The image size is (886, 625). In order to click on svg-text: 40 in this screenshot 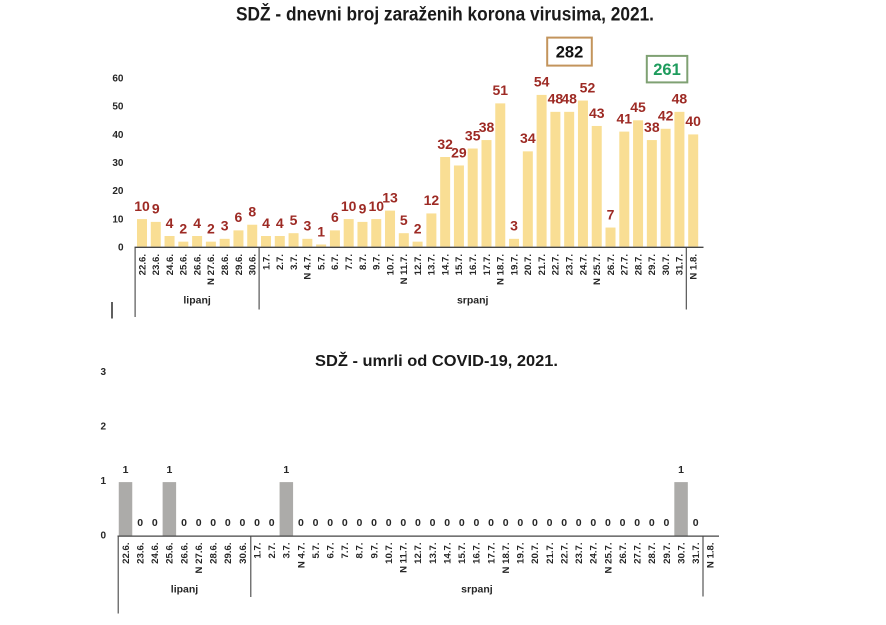, I will do `click(118, 135)`.